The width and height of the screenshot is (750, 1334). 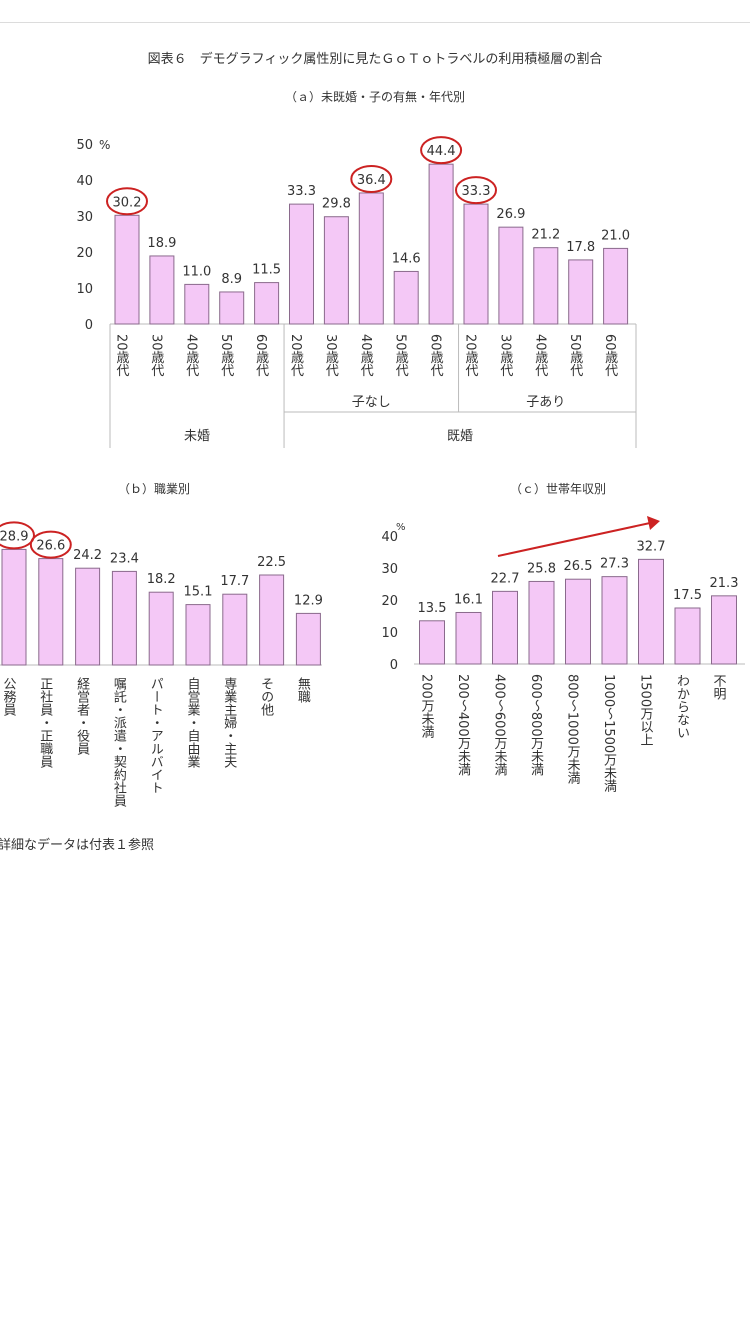 What do you see at coordinates (541, 568) in the screenshot?
I see `data-label: 25.8` at bounding box center [541, 568].